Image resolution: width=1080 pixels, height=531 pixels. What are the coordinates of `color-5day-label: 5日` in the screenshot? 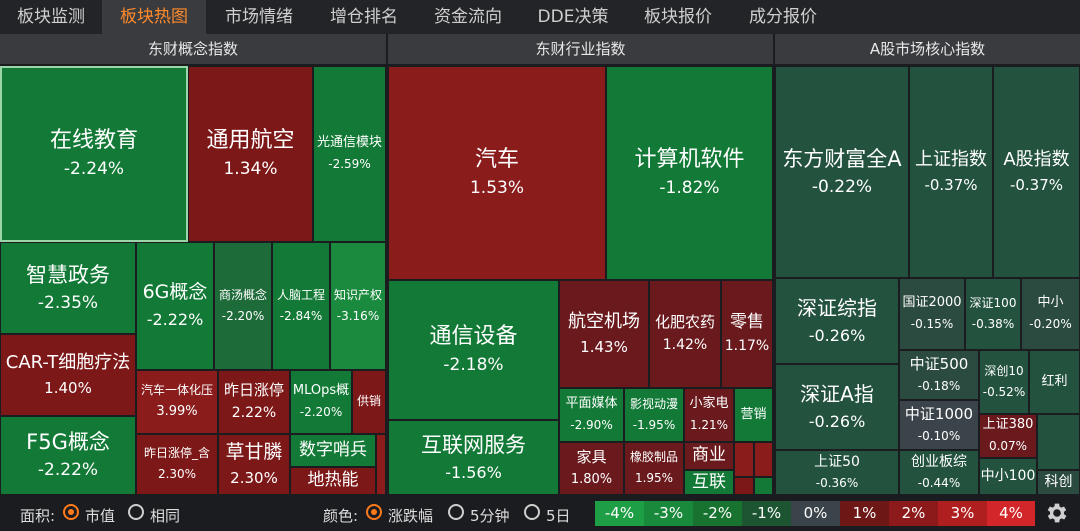 It's located at (558, 516).